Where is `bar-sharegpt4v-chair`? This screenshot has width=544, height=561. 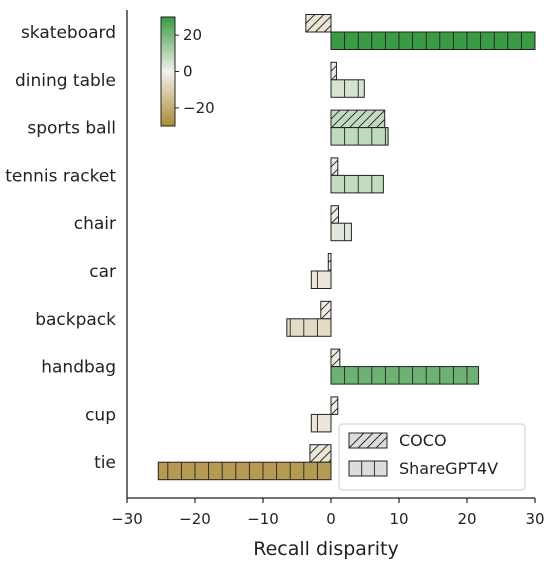
bar-sharegpt4v-chair is located at coordinates (341, 232).